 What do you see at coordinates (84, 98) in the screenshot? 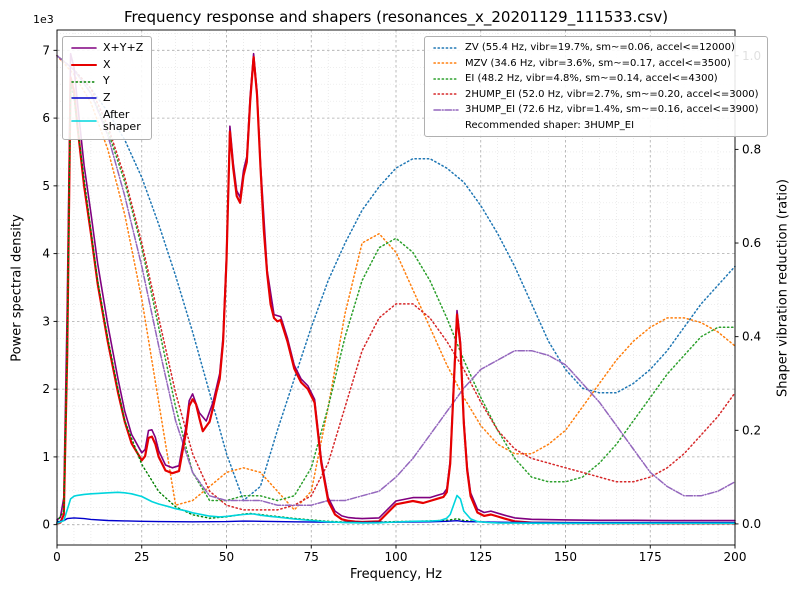
I see `legend-sample-z` at bounding box center [84, 98].